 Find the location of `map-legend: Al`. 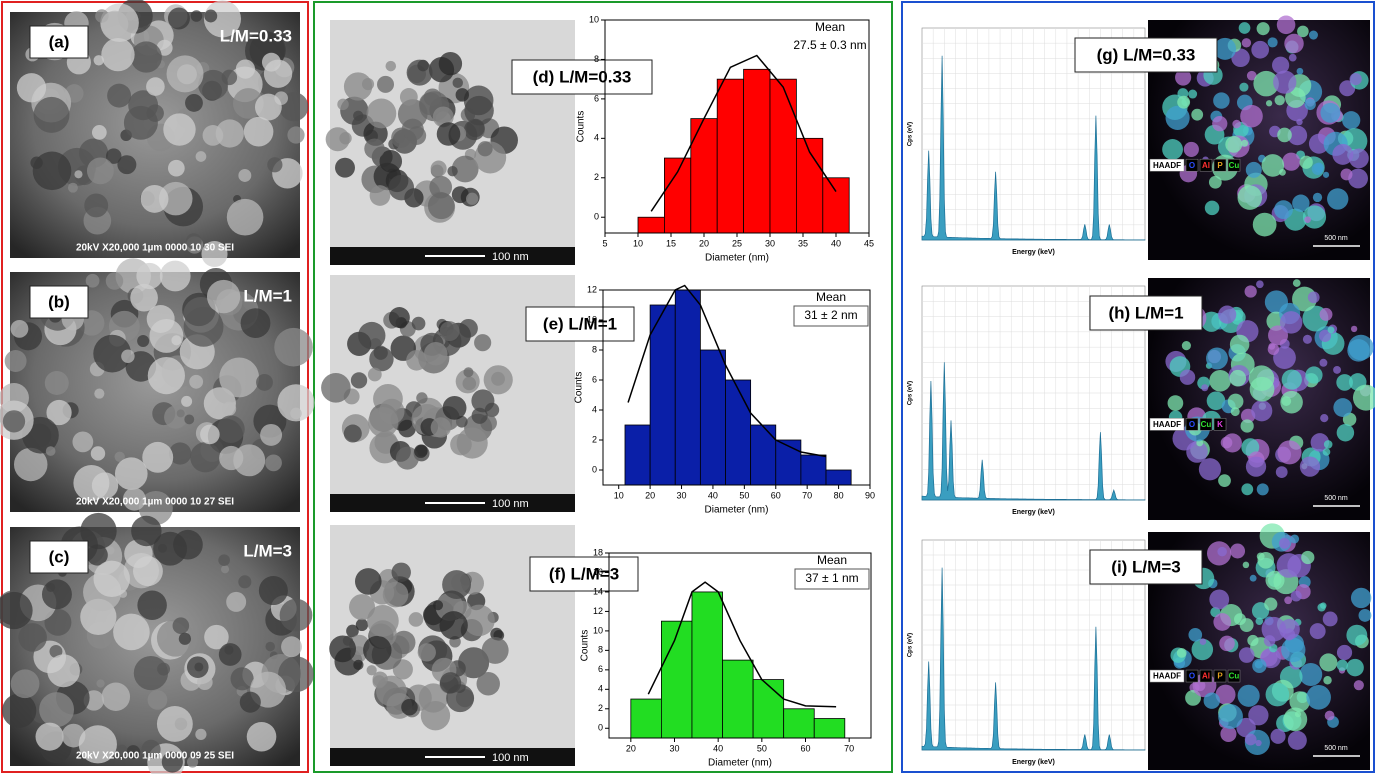

map-legend: Al is located at coordinates (1206, 165).